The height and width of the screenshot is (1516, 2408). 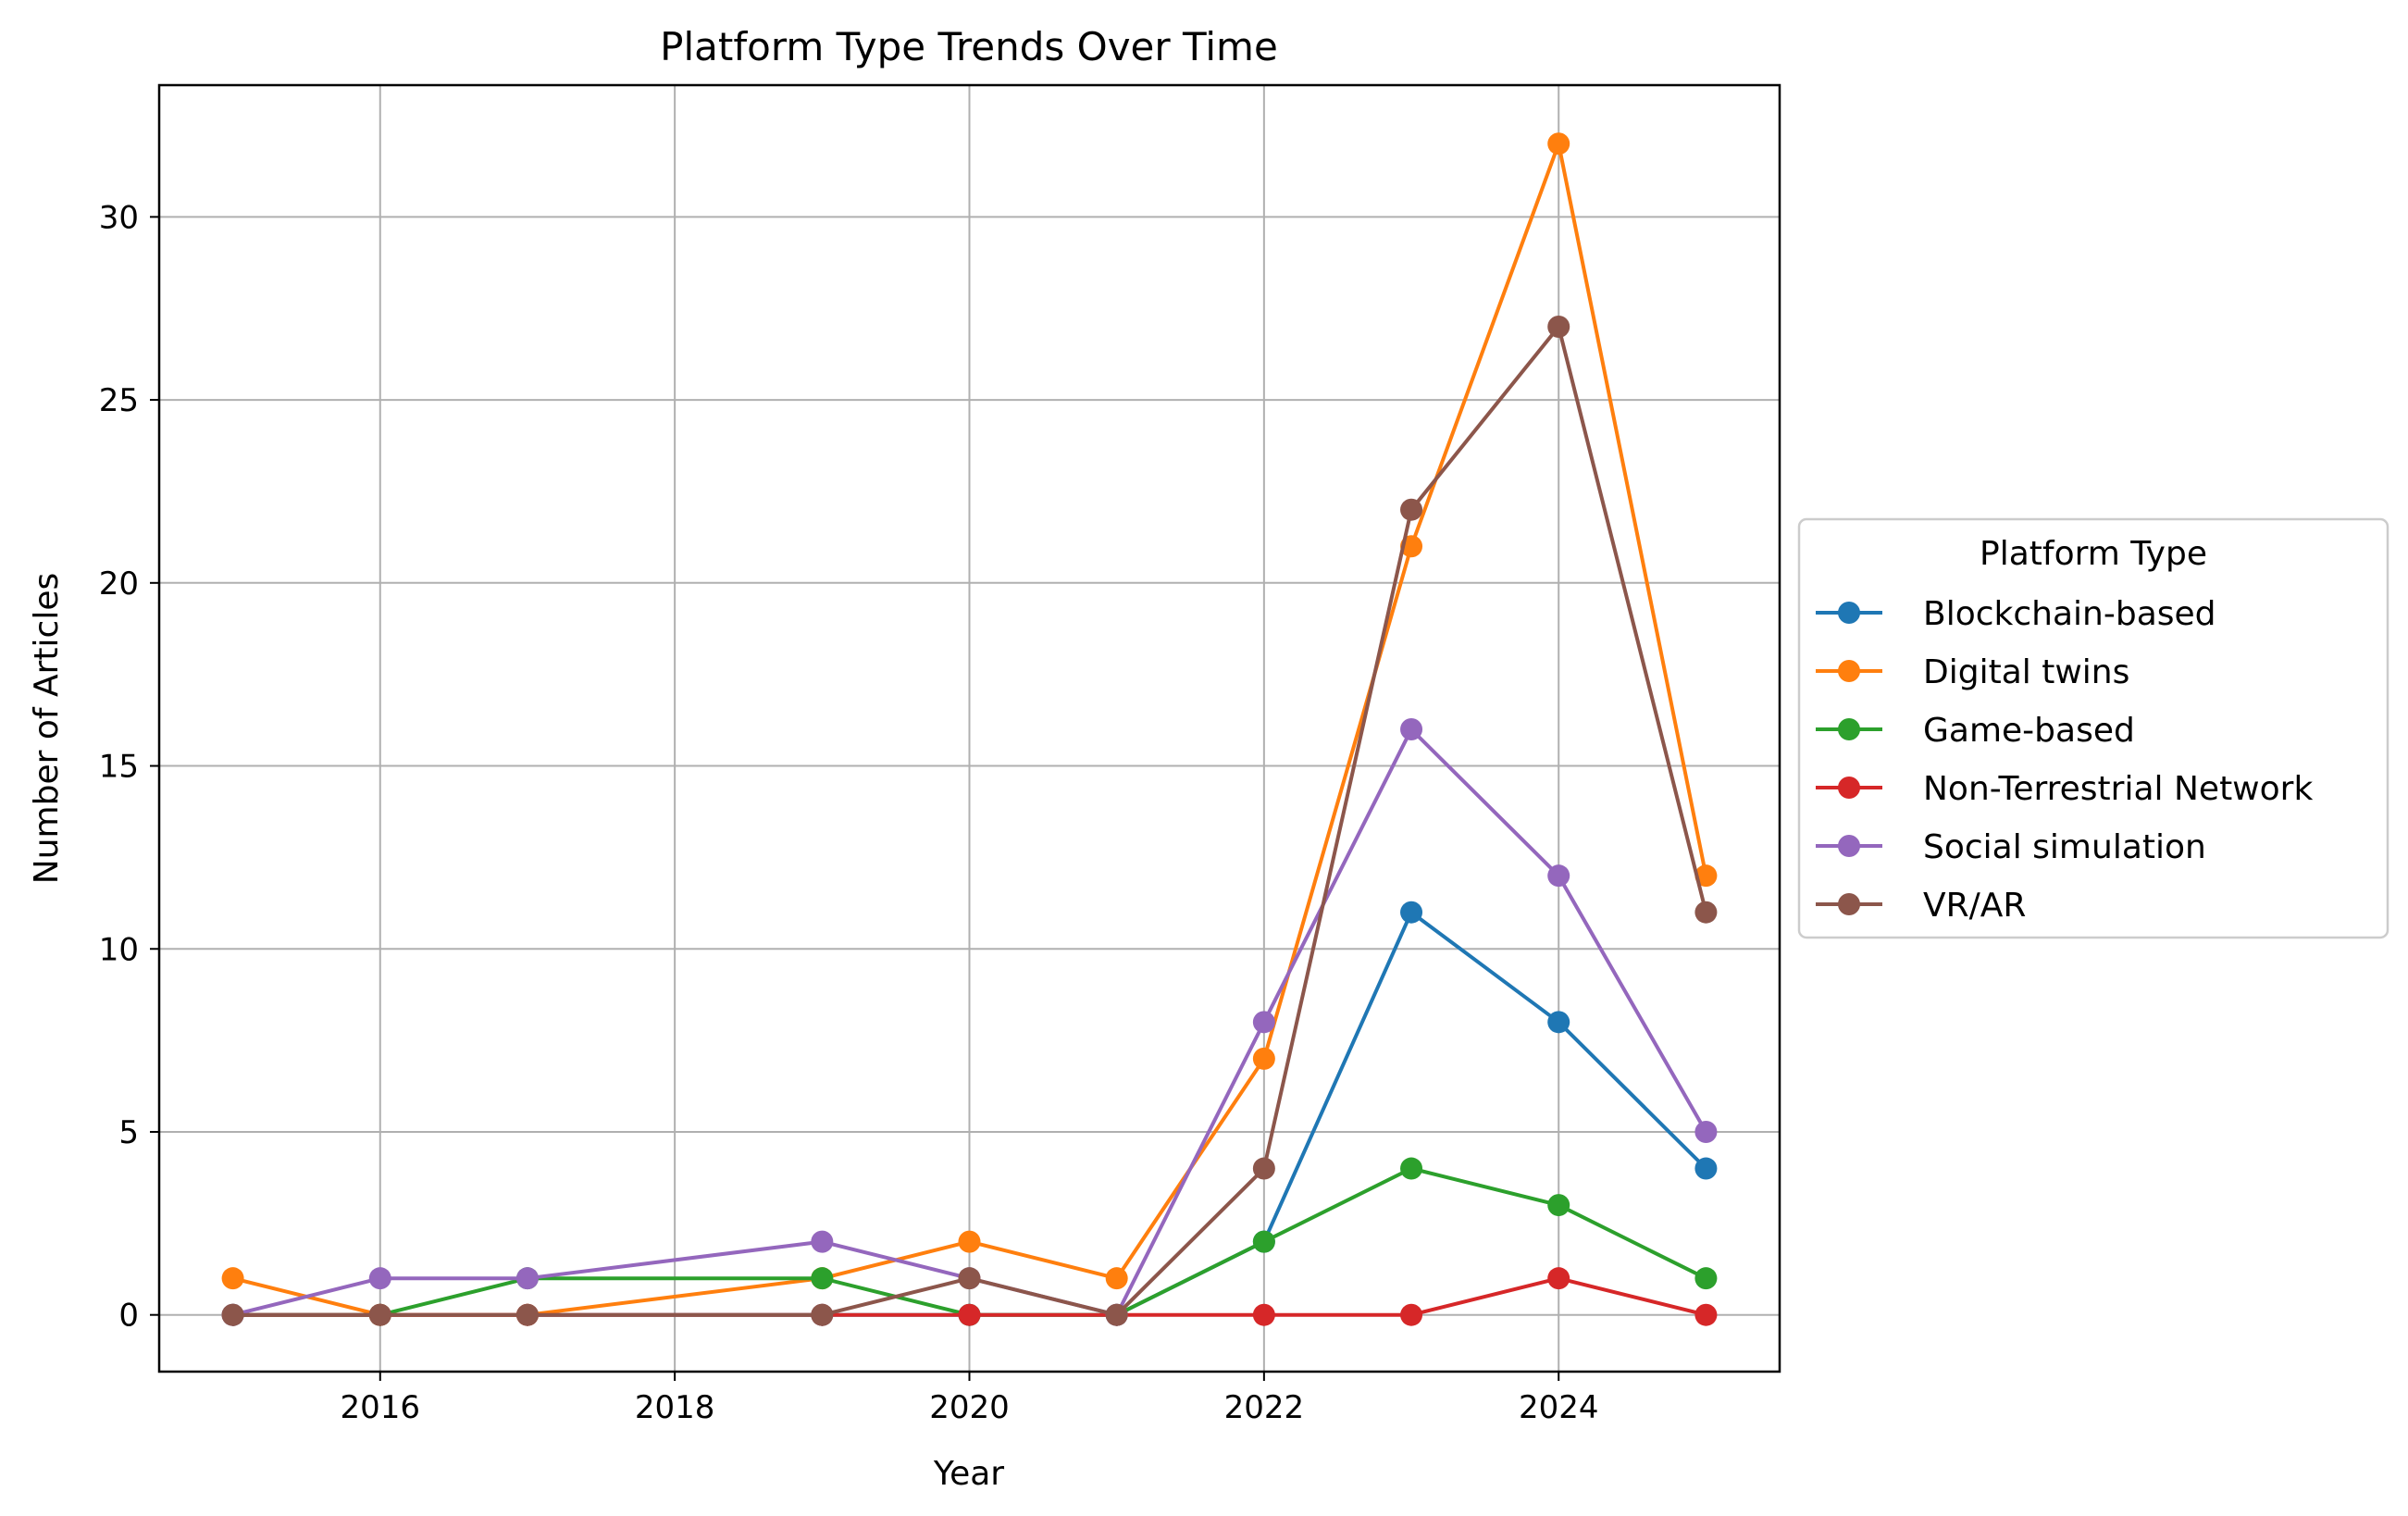 I want to click on legend-label: Game-based, so click(x=2029, y=731).